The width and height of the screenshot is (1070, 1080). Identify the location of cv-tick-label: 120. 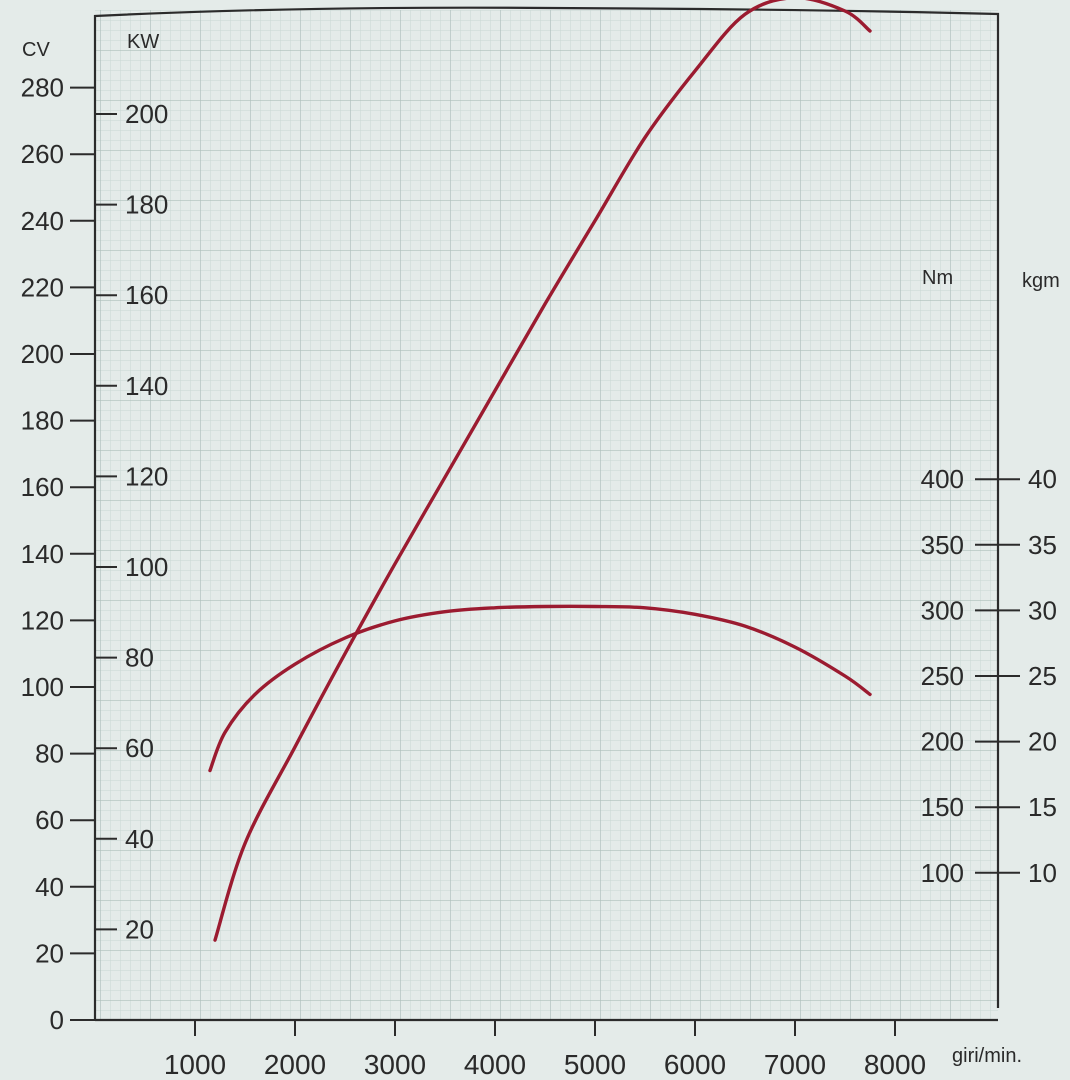
(42, 620).